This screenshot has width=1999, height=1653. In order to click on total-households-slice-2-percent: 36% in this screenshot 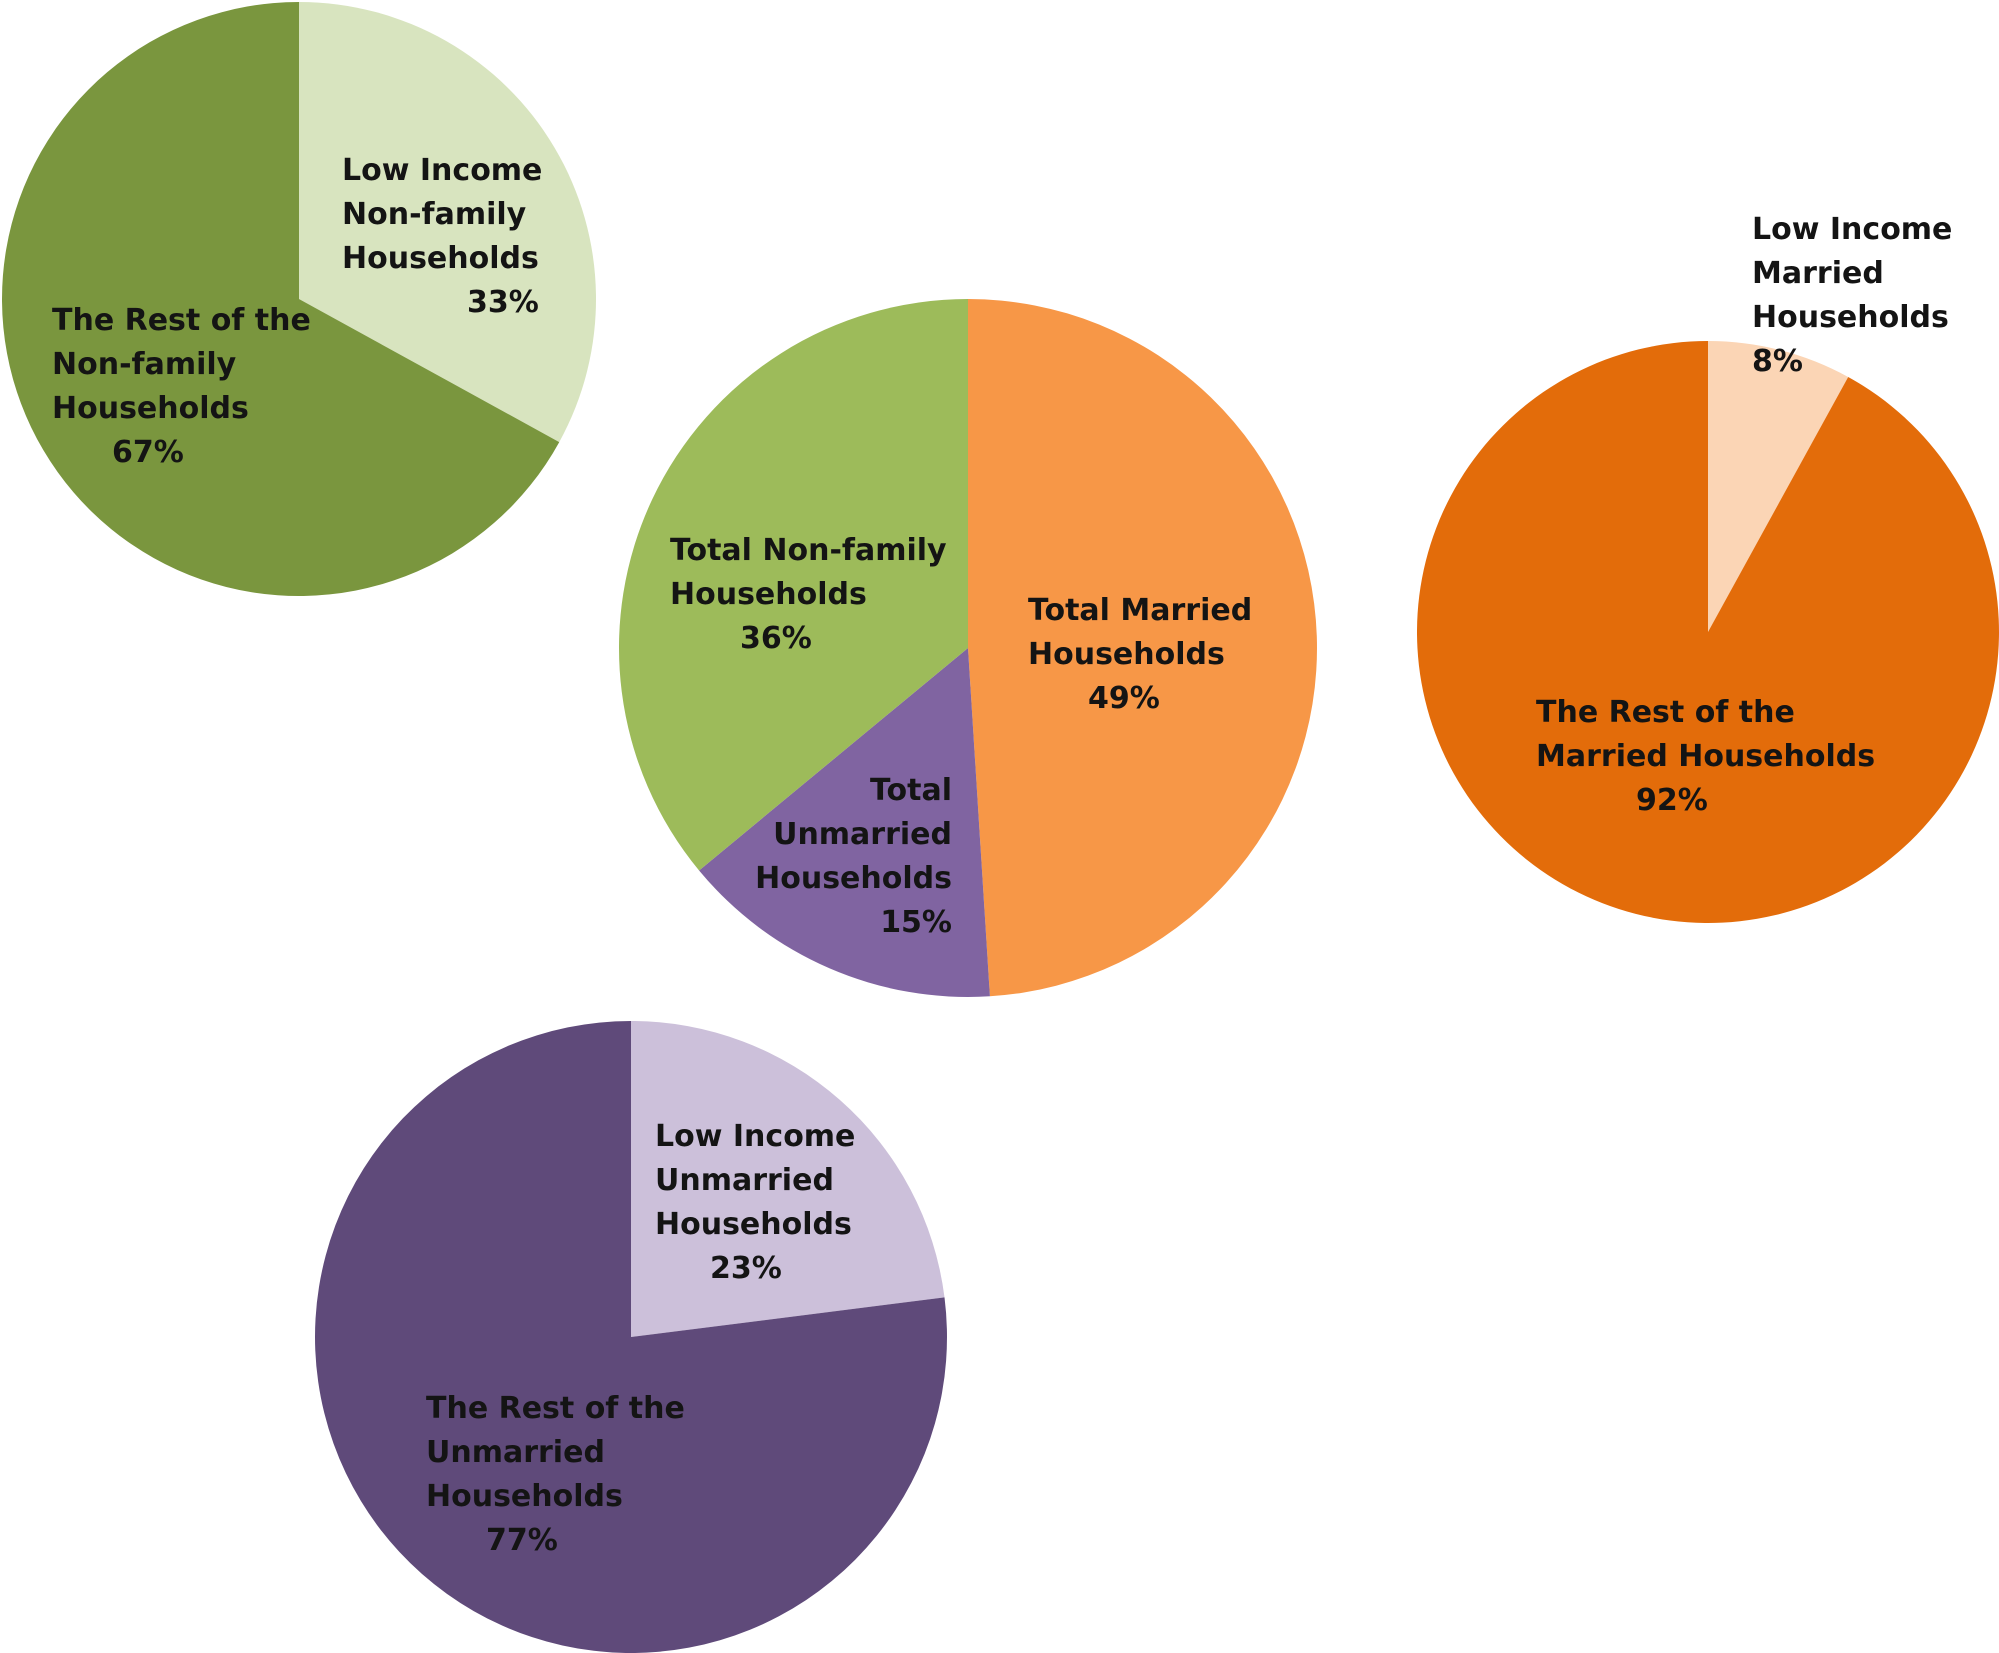, I will do `click(776, 638)`.